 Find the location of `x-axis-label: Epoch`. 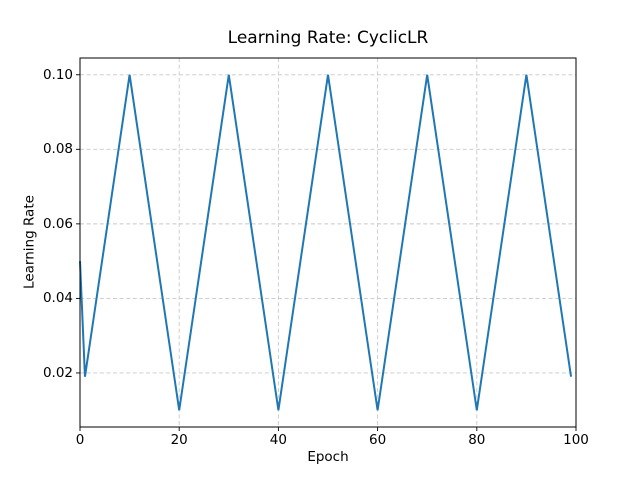

x-axis-label: Epoch is located at coordinates (328, 457).